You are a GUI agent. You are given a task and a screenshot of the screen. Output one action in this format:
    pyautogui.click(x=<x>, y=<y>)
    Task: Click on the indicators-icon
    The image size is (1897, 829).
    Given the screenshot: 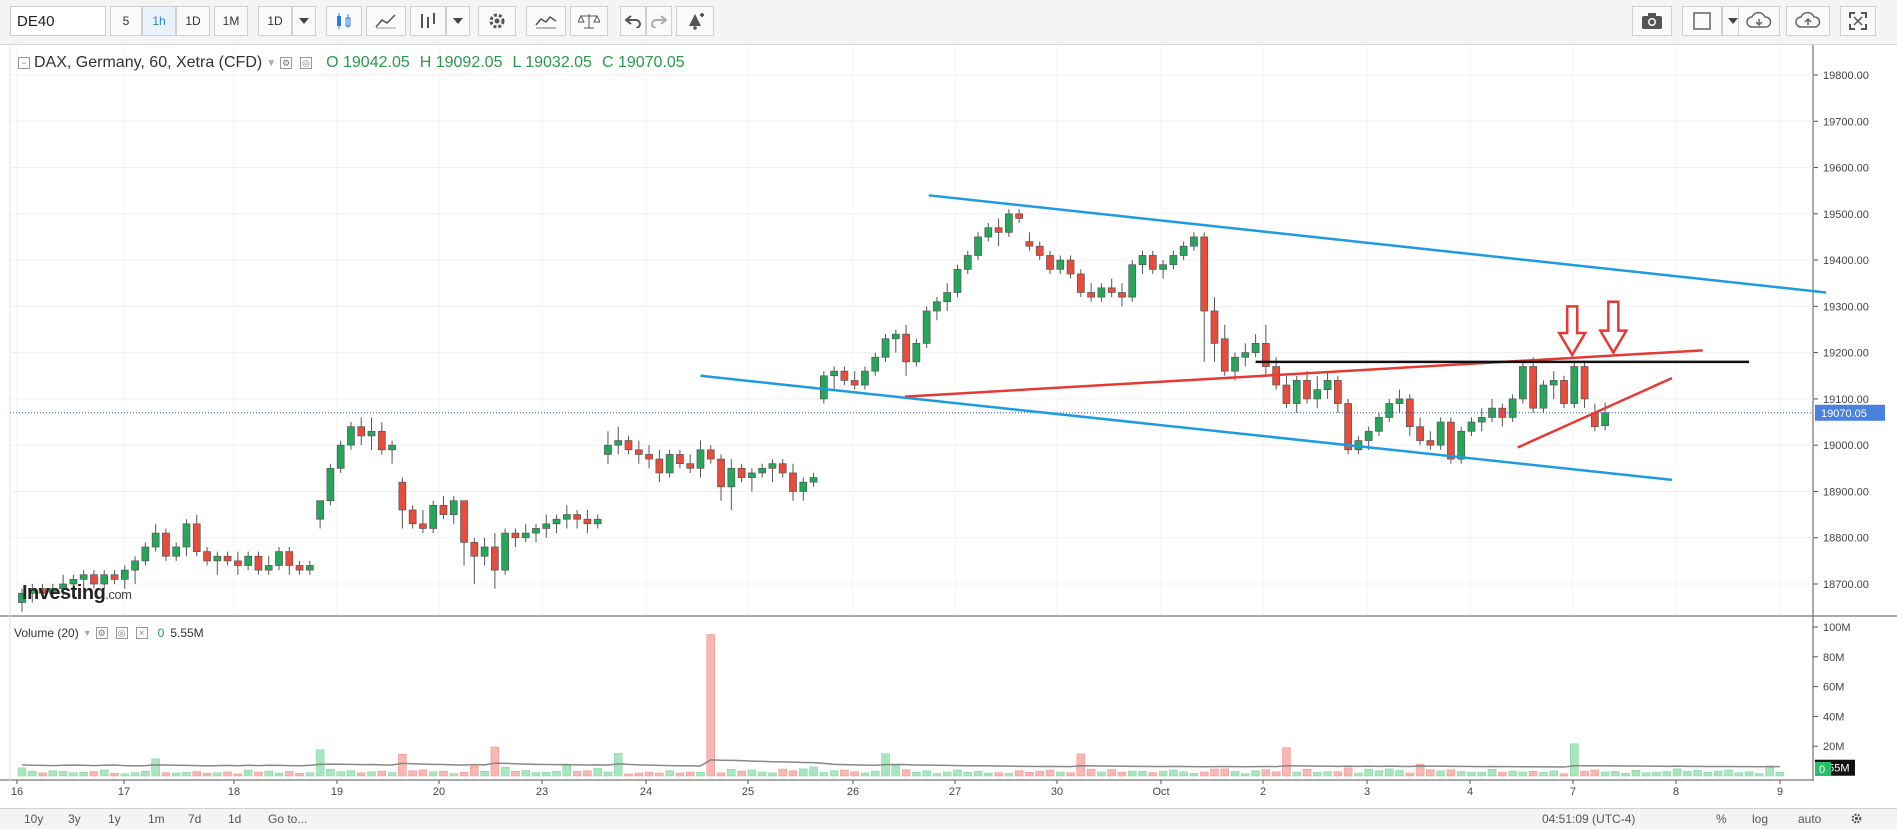 What is the action you would take?
    pyautogui.click(x=428, y=21)
    